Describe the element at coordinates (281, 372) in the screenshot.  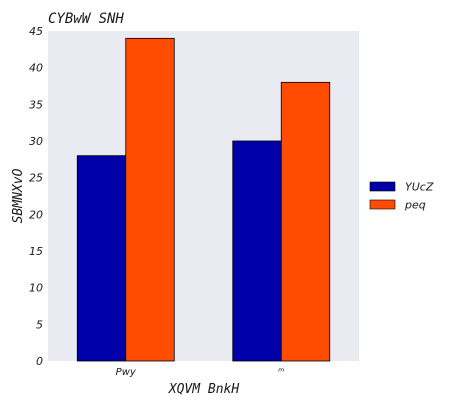
I see `x-tick-label: ᵐ` at that location.